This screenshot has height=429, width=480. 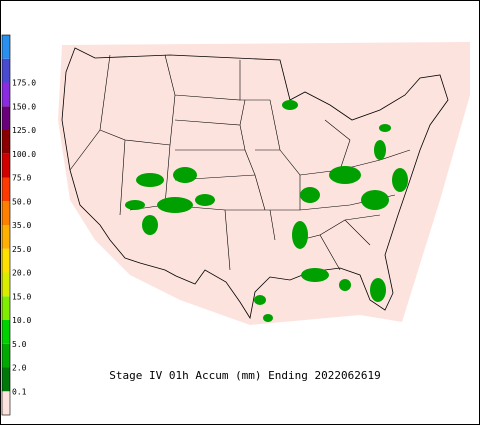 I want to click on legend-label: 150.0, so click(x=24, y=106).